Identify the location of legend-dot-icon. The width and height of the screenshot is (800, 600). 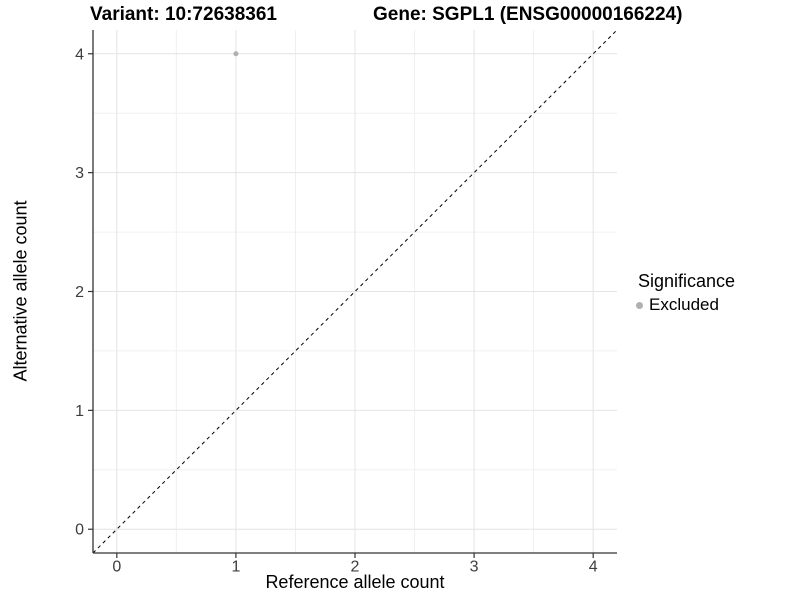
(639, 305).